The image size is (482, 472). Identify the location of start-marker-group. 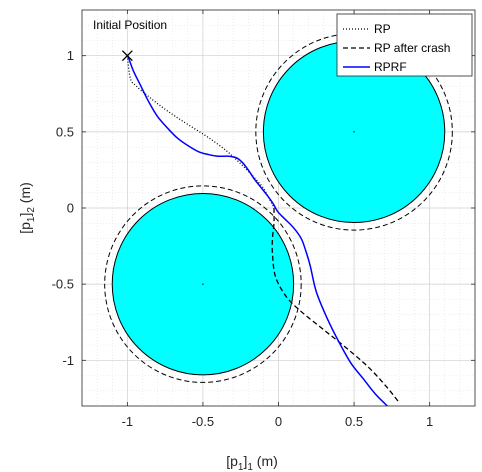
(127, 56).